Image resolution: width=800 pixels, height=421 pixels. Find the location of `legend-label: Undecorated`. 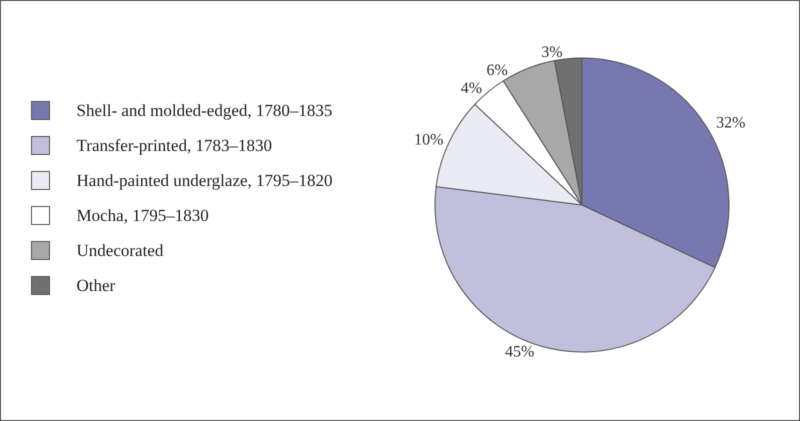

legend-label: Undecorated is located at coordinates (120, 250).